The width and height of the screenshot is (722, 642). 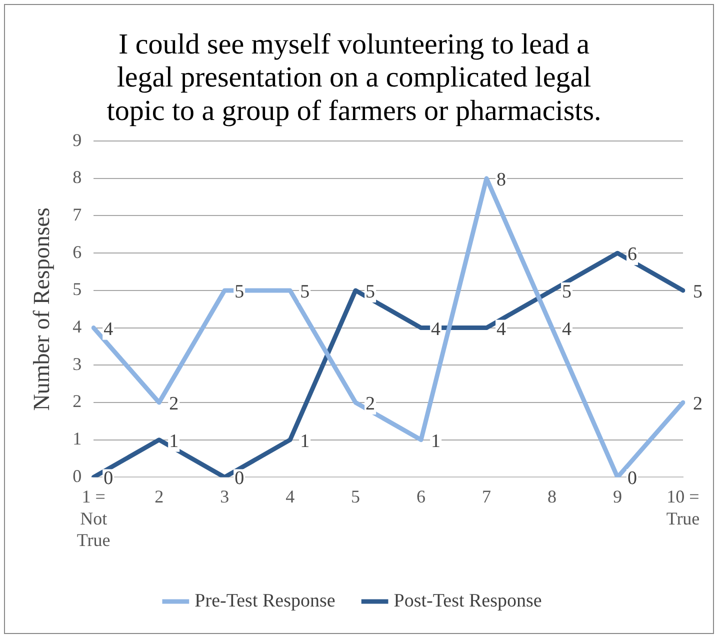 What do you see at coordinates (552, 496) in the screenshot?
I see `x-tick-label: 8` at bounding box center [552, 496].